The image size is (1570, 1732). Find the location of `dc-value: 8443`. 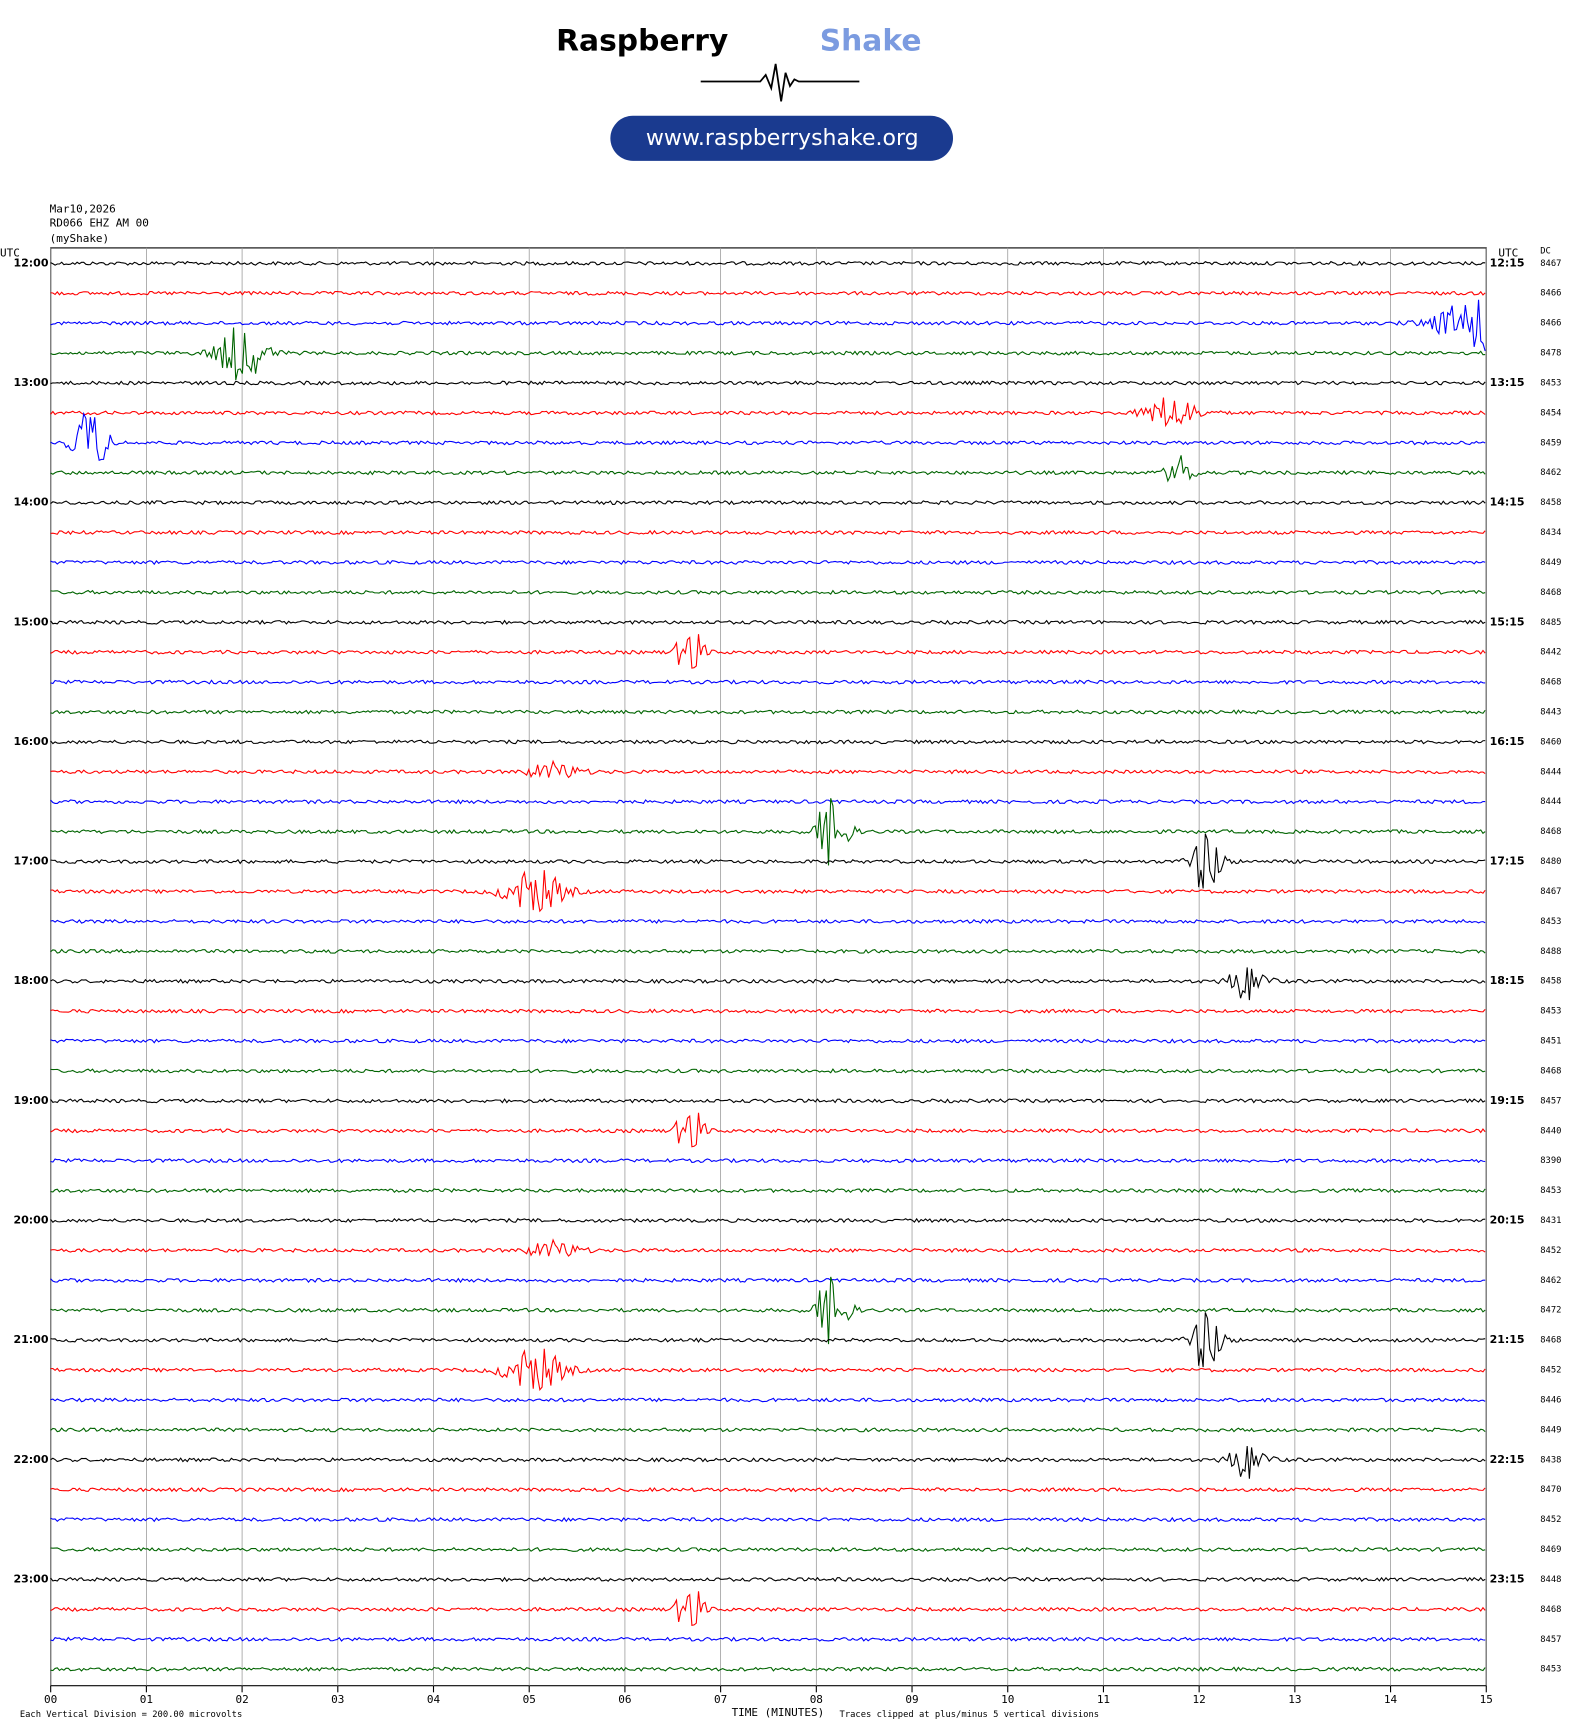

dc-value: 8443 is located at coordinates (1550, 713).